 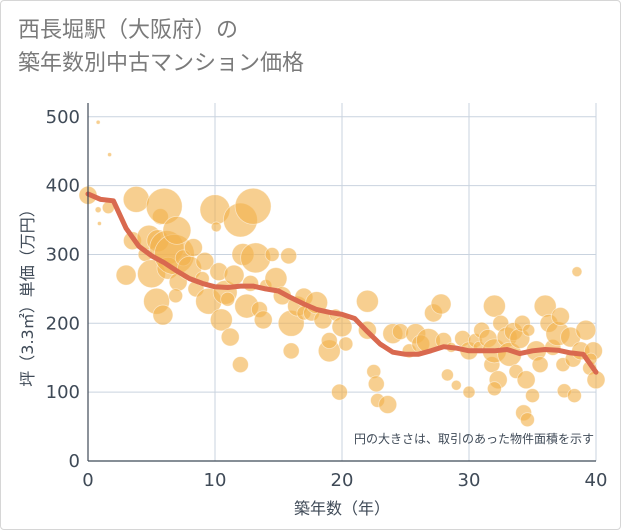 What do you see at coordinates (63, 254) in the screenshot?
I see `y-tick-label-3: 300` at bounding box center [63, 254].